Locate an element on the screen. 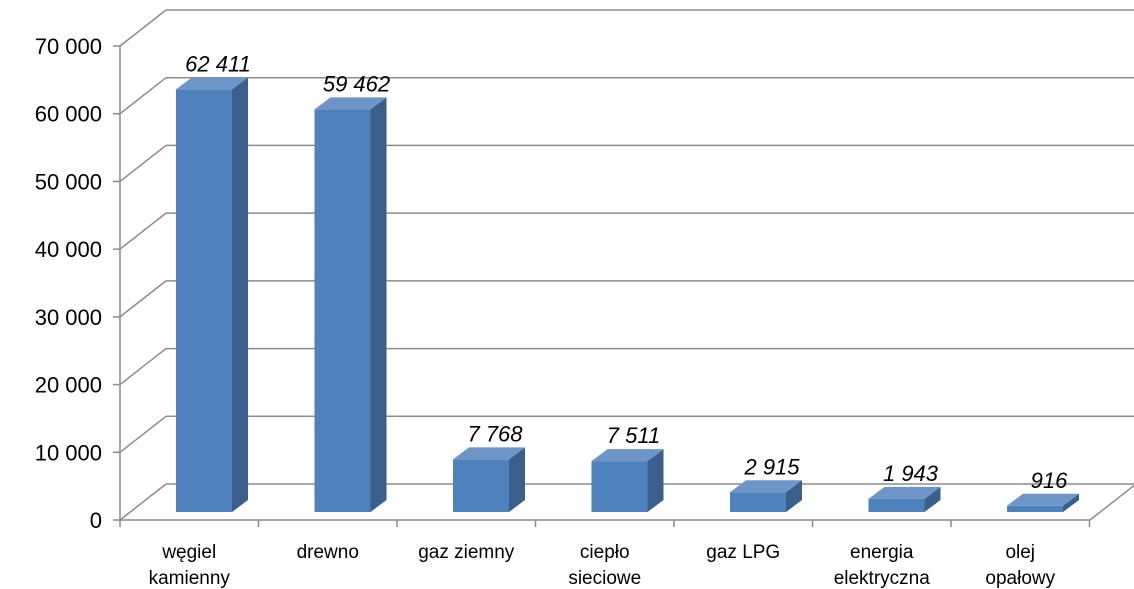  category-label: gaz LPG is located at coordinates (743, 552).